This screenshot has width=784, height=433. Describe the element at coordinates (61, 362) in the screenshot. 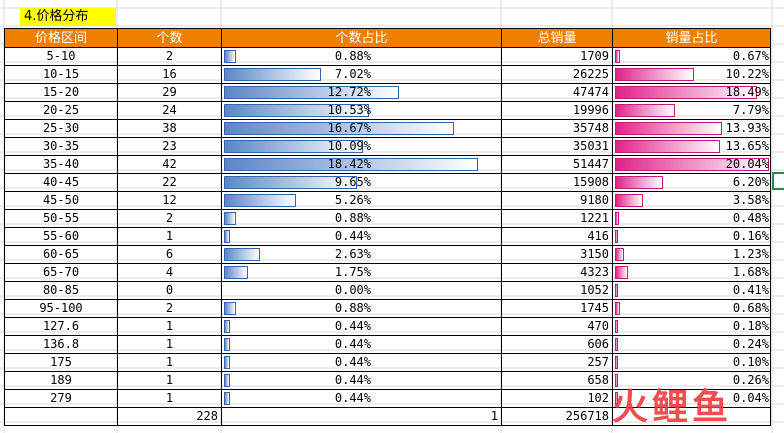

I see `cell-price-range: 175` at that location.